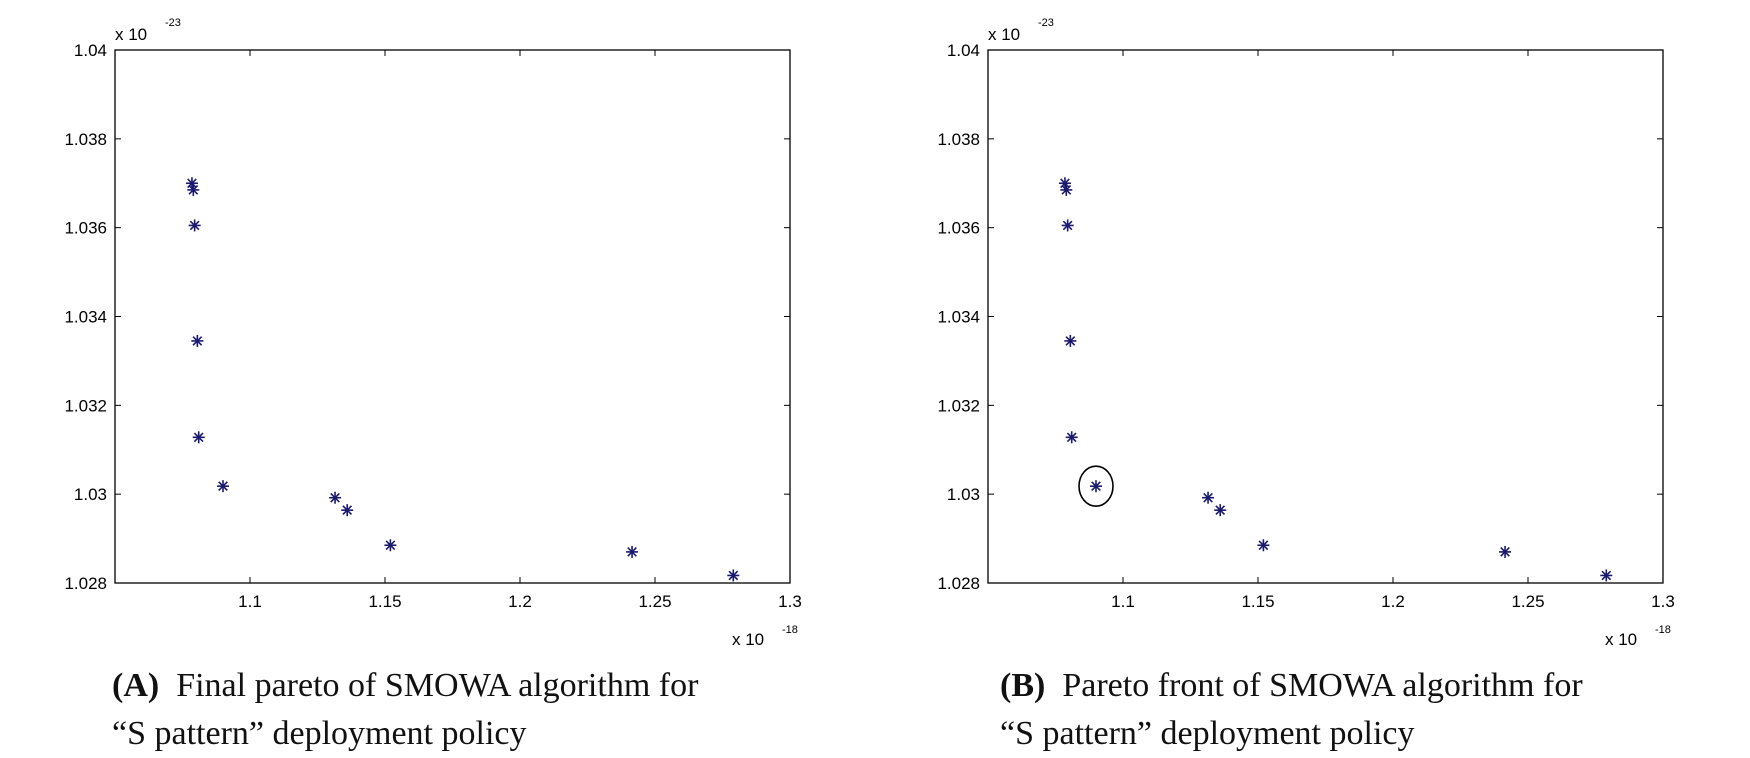 This screenshot has height=758, width=1750. Describe the element at coordinates (1257, 601) in the screenshot. I see `x-tick-label-b: 1.15` at that location.